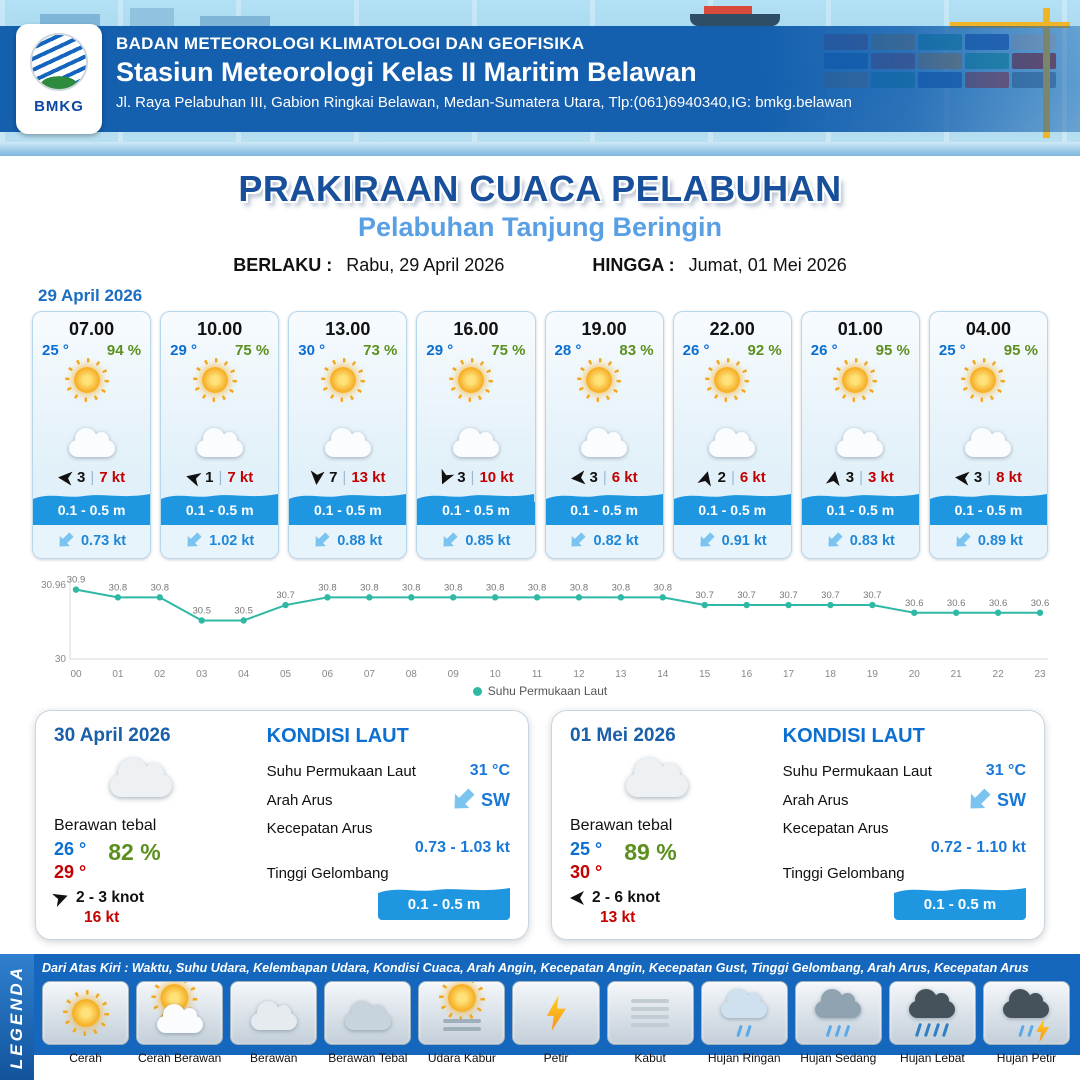 Image resolution: width=1080 pixels, height=1080 pixels. Describe the element at coordinates (650, 1058) in the screenshot. I see `legend-item-label: Kabut` at that location.